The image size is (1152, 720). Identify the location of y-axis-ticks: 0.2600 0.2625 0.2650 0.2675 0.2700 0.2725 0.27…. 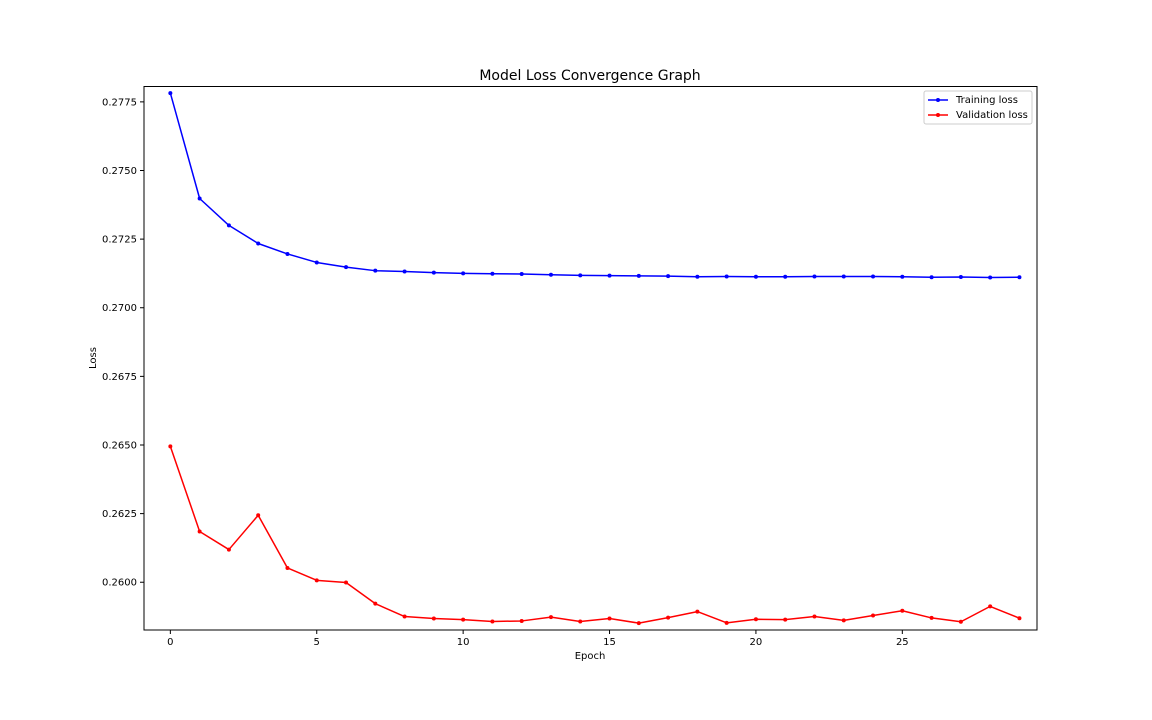
(123, 343).